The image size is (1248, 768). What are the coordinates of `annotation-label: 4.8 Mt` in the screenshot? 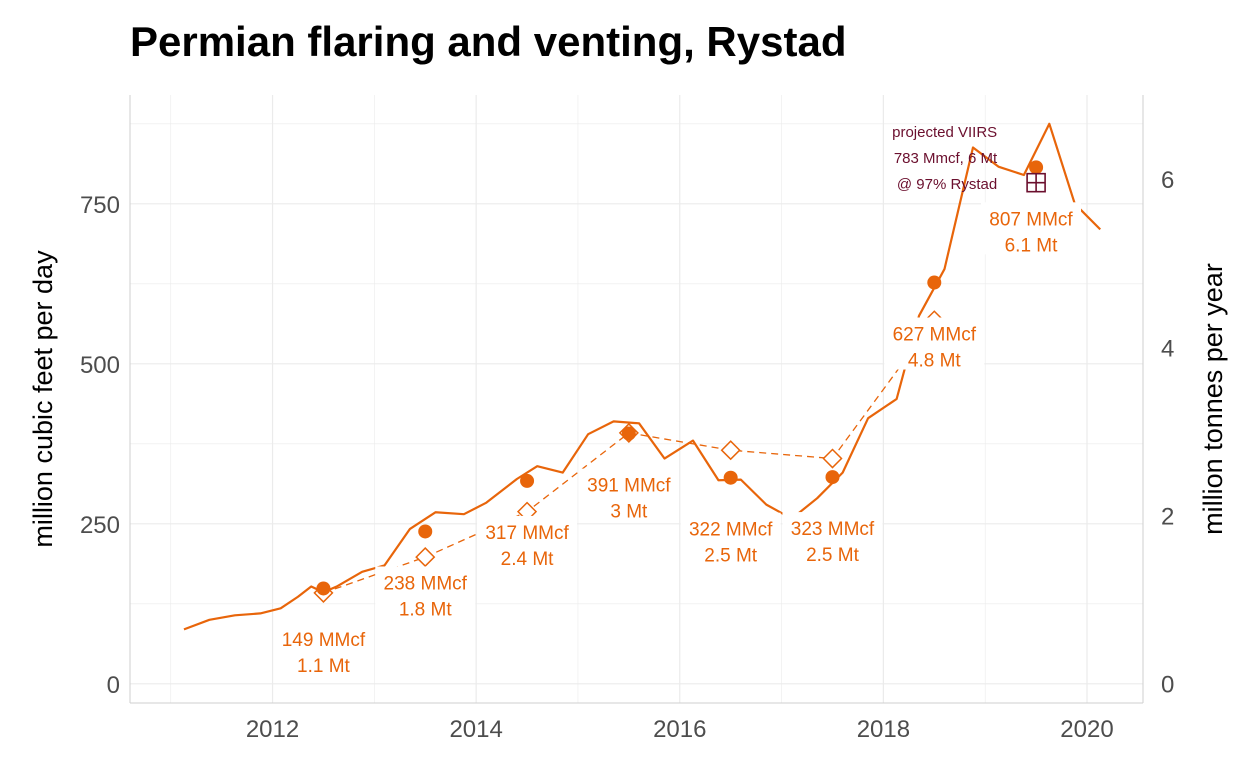 It's located at (935, 361).